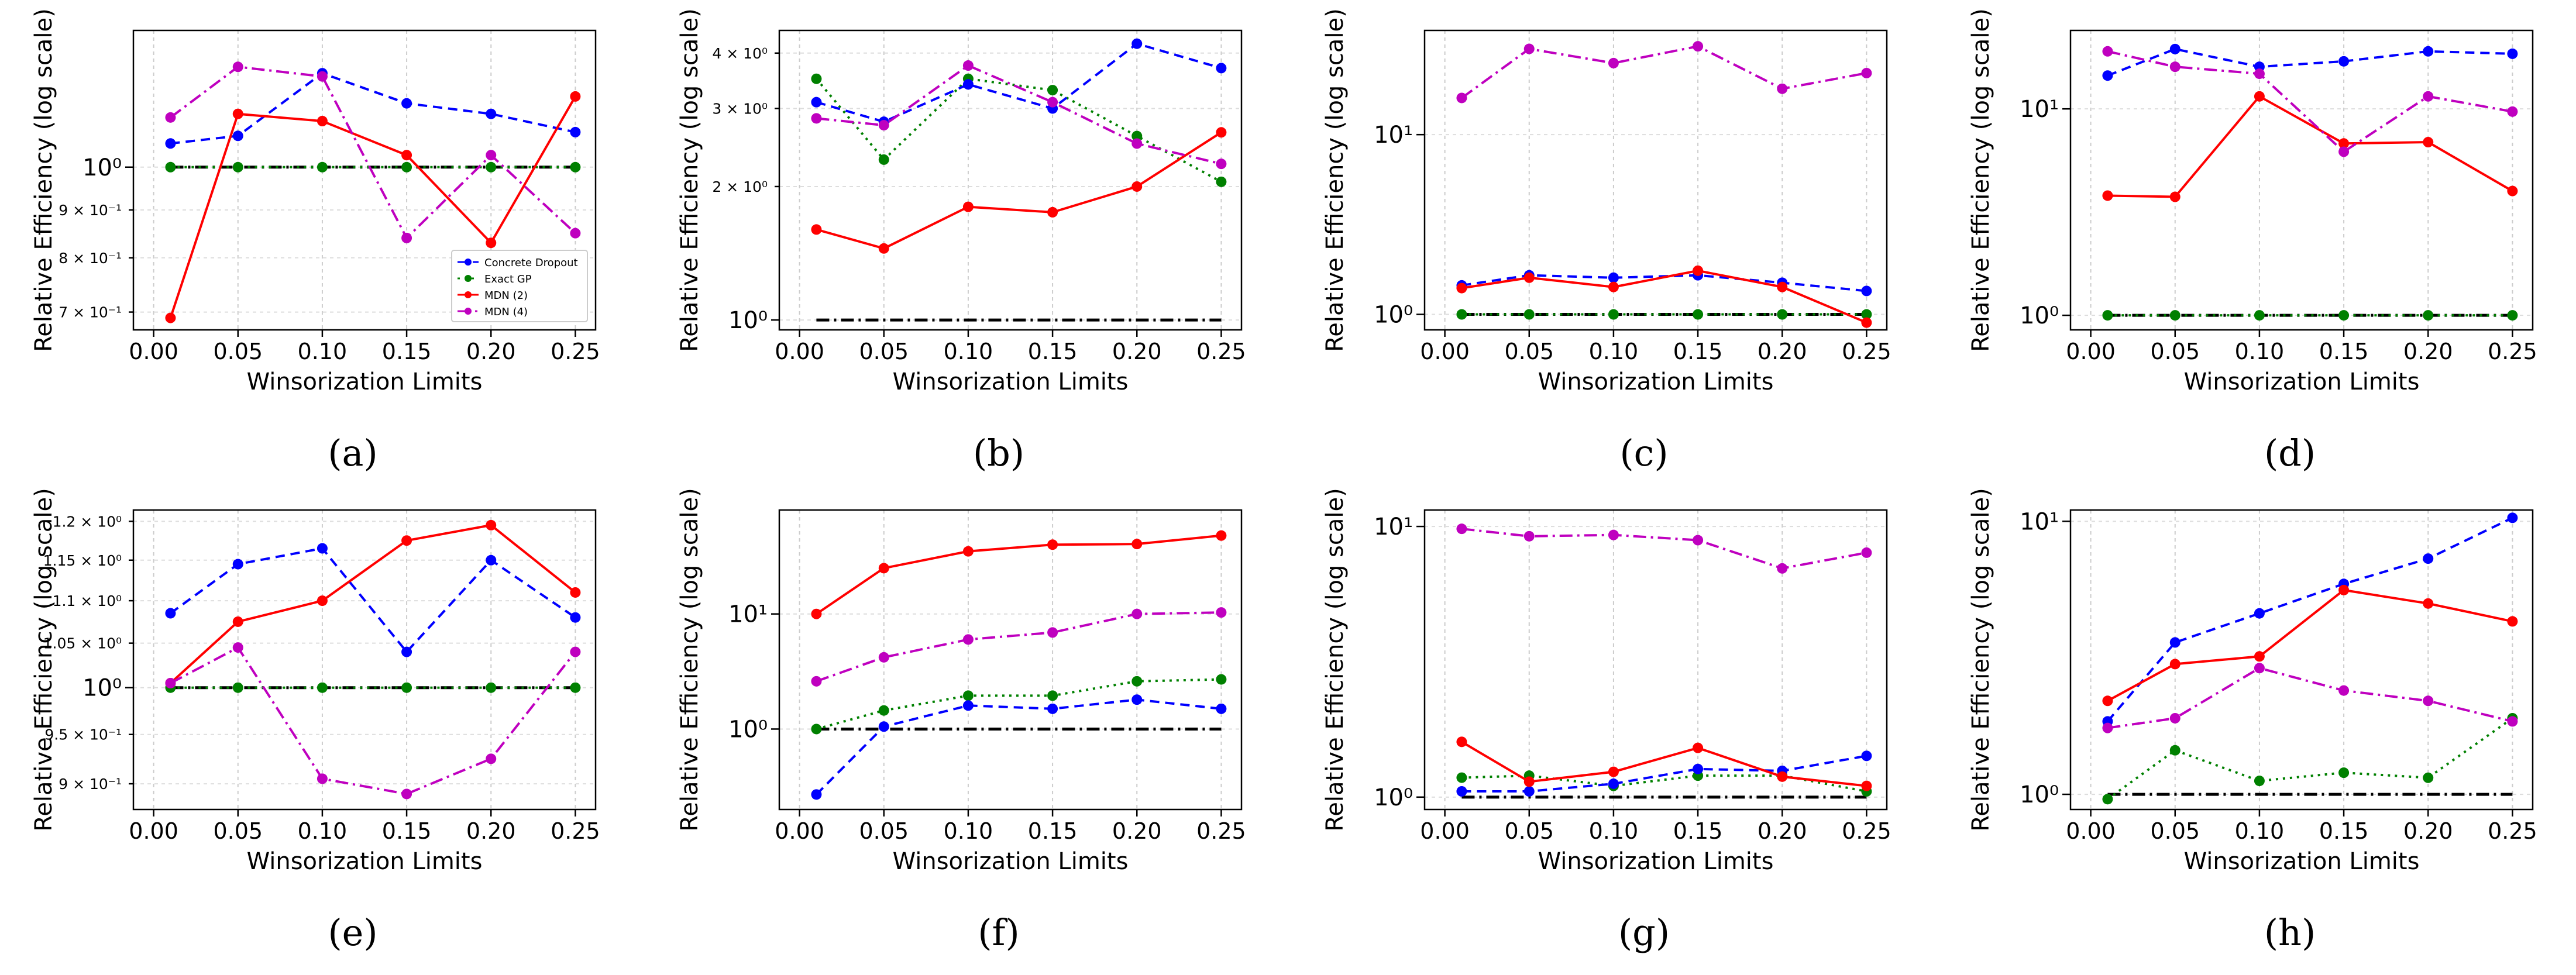  Describe the element at coordinates (88, 521) in the screenshot. I see `y-tick-label: 1.2 × 10⁰` at that location.